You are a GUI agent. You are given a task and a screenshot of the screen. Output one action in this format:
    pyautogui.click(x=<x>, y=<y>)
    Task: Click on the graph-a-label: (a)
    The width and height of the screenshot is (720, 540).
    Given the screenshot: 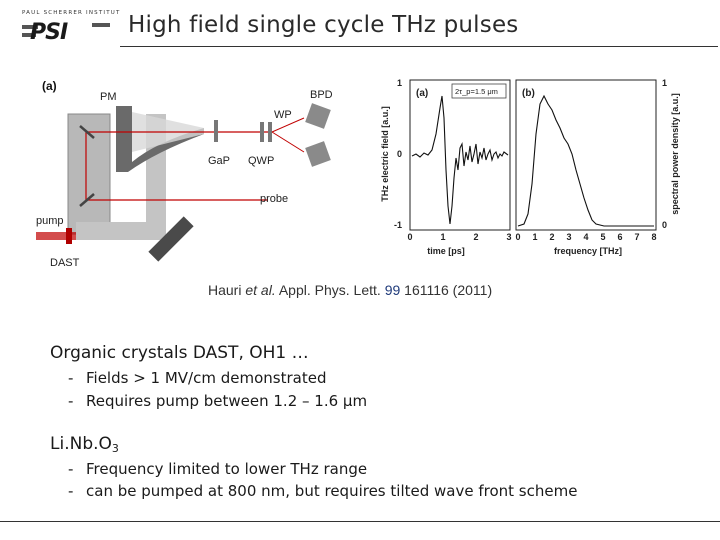 What is the action you would take?
    pyautogui.click(x=422, y=93)
    